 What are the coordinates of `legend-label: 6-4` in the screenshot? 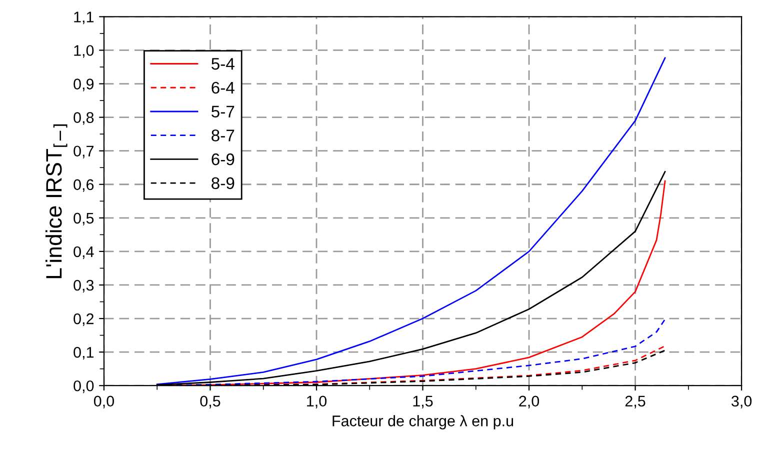 It's located at (223, 88).